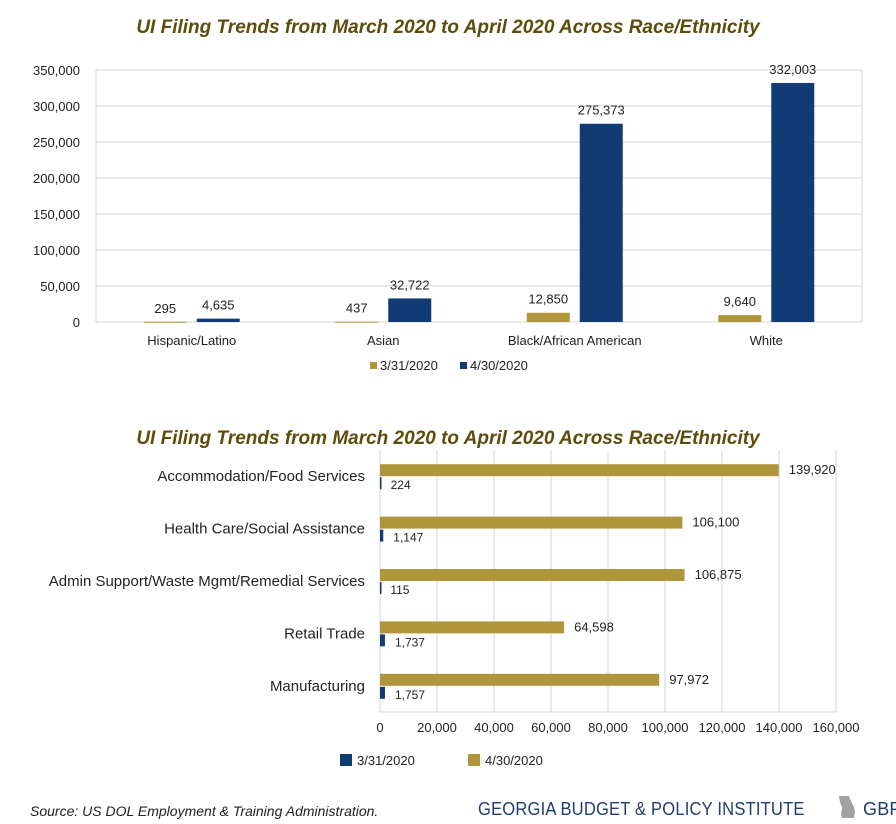 This screenshot has width=896, height=824. Describe the element at coordinates (60, 286) in the screenshot. I see `y-tick-label: 50,000` at that location.